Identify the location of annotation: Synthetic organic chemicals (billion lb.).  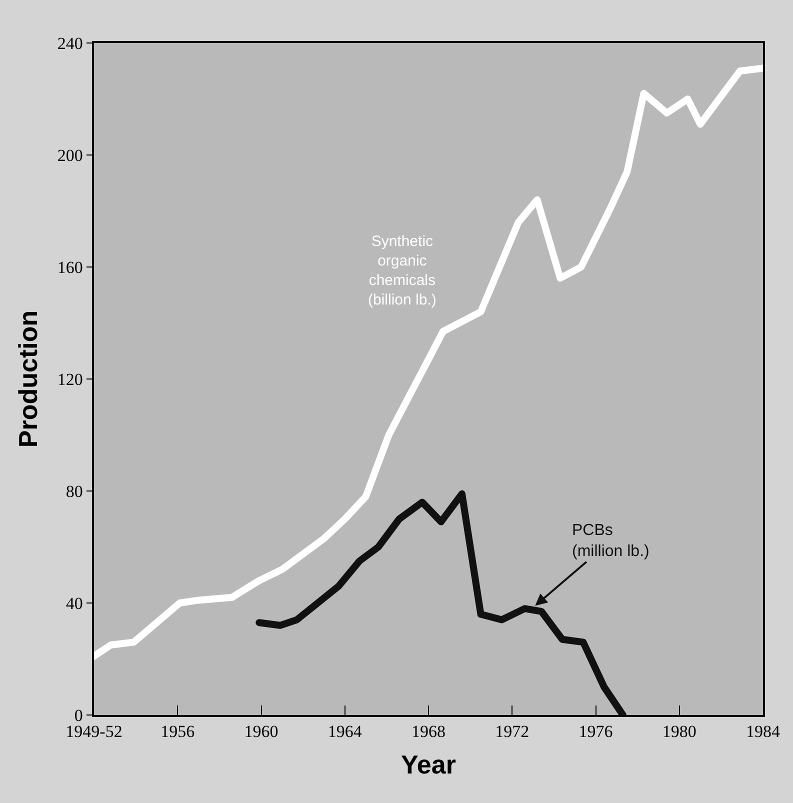
(402, 270).